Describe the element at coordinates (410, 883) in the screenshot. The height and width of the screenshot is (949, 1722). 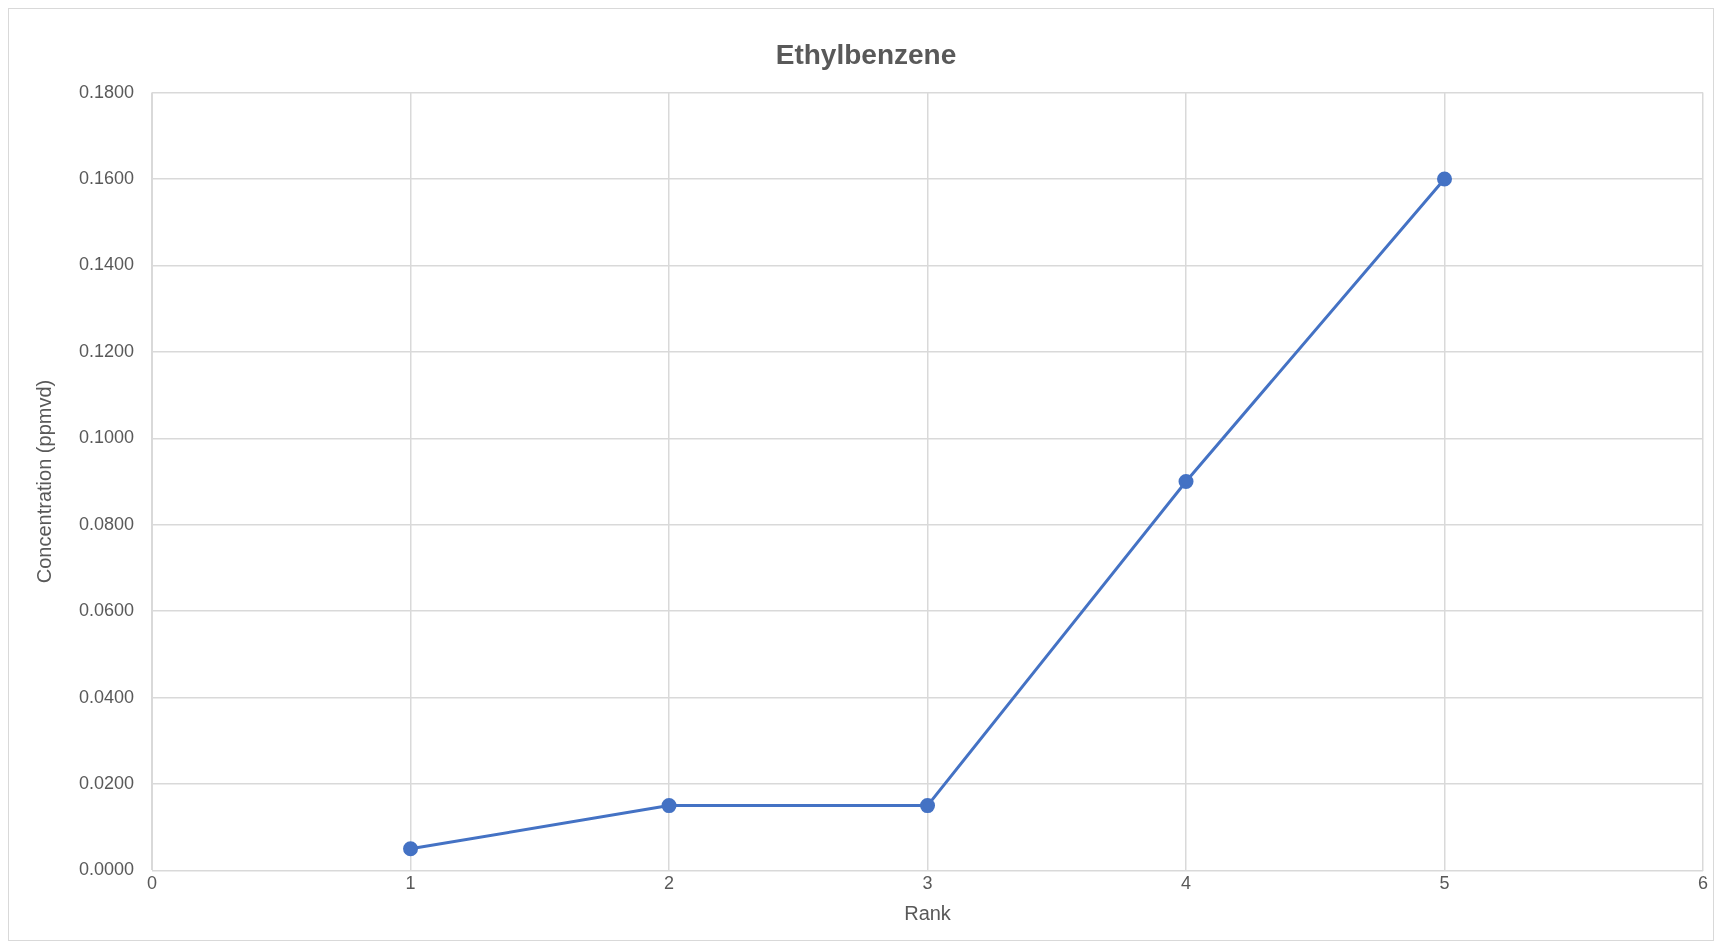
I see `x-tick-label: 1` at that location.